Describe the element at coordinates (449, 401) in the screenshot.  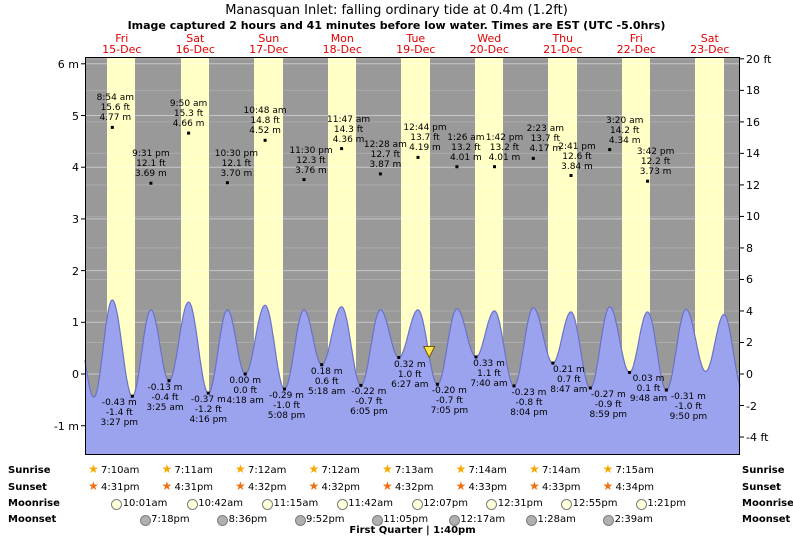
I see `annotation-line: -0.7 ft` at that location.